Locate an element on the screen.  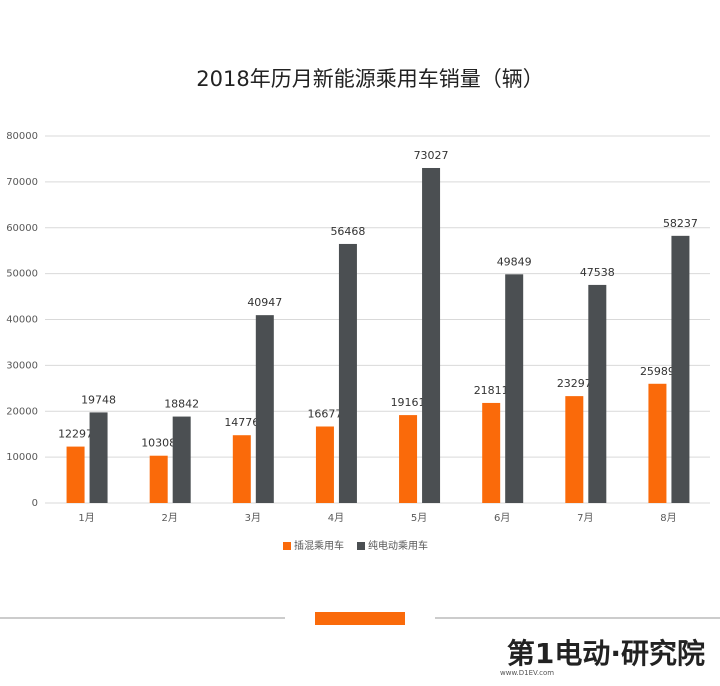
legend-label: 纯电动乘用车 is located at coordinates (398, 545).